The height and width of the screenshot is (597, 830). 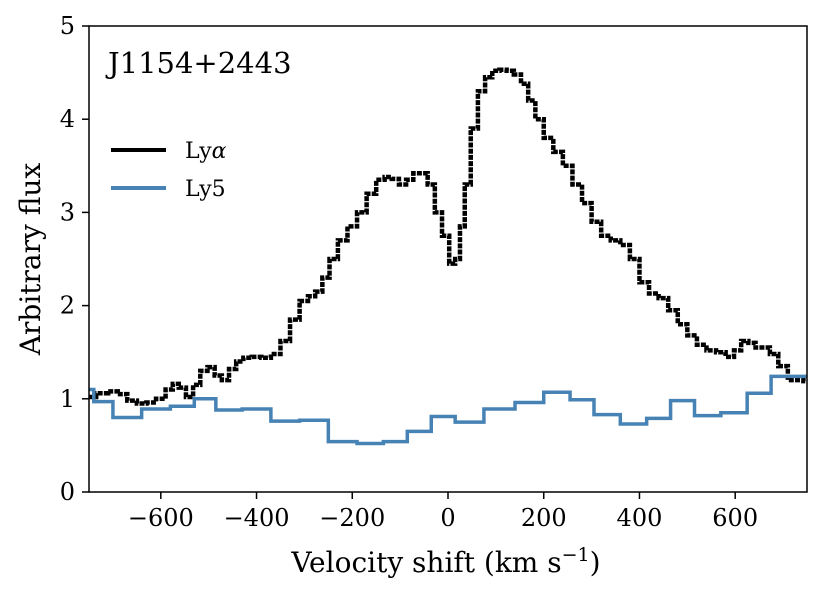 What do you see at coordinates (161, 518) in the screenshot?
I see `x-tick-label: −600` at bounding box center [161, 518].